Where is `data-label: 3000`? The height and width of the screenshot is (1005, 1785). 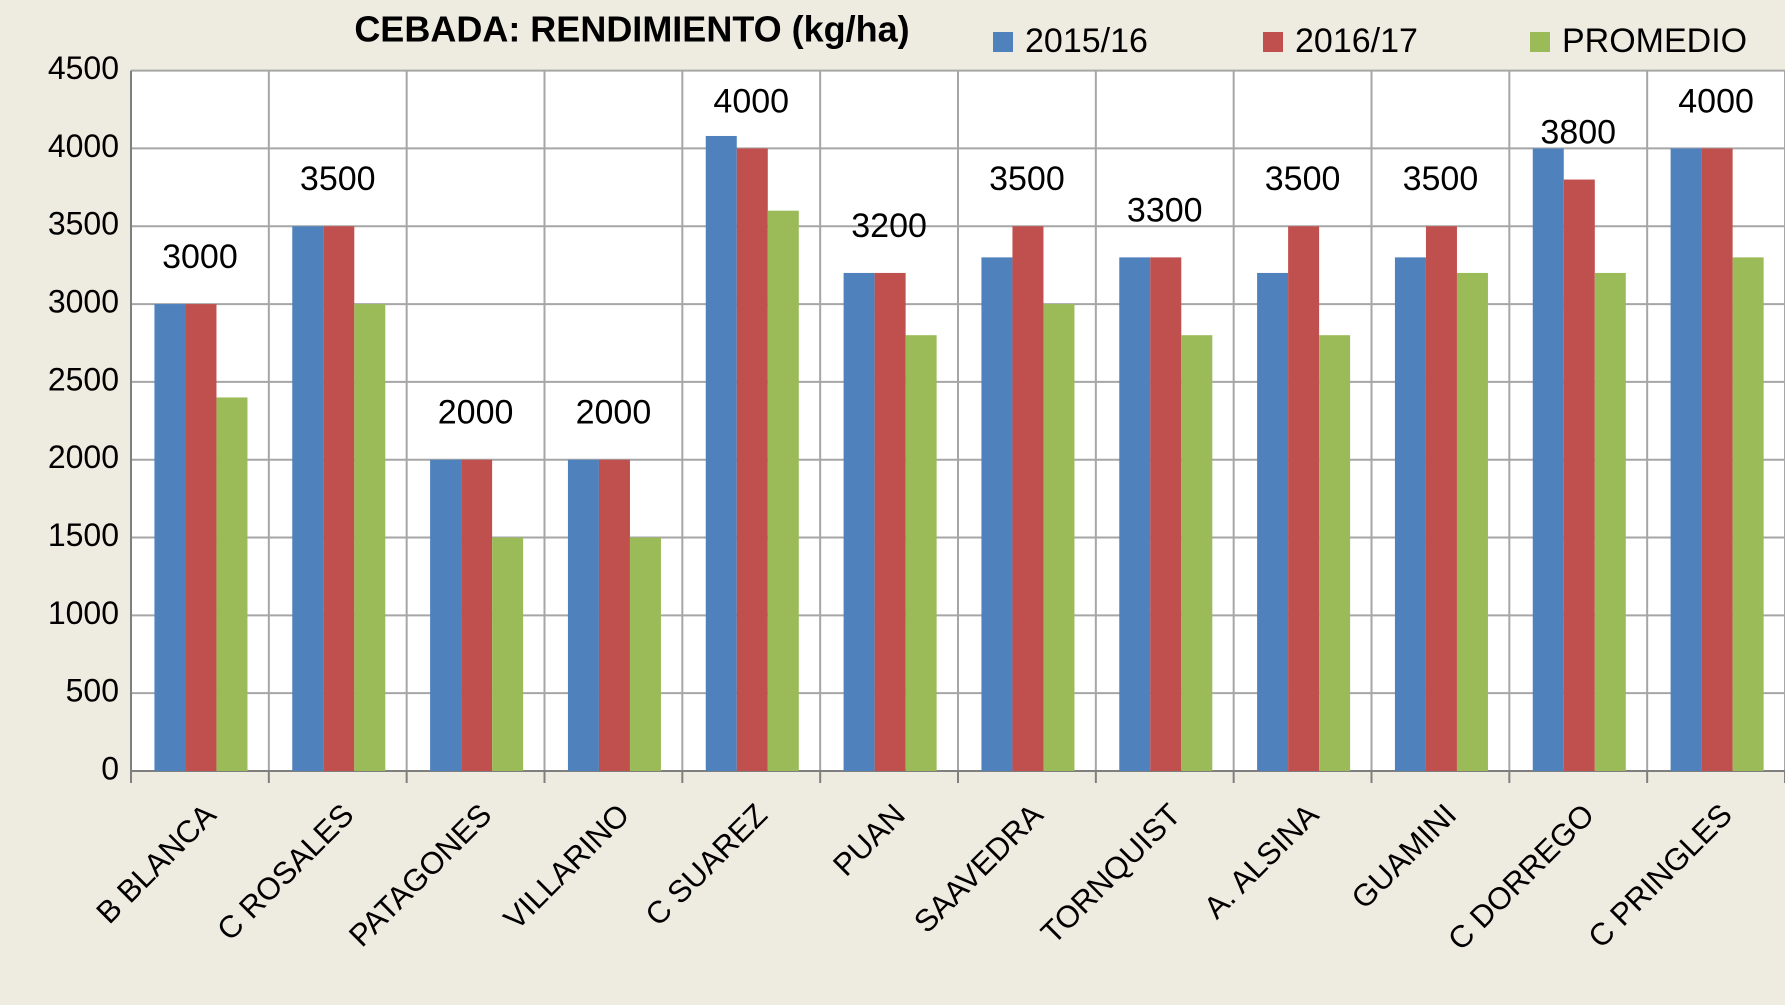
data-label: 3000 is located at coordinates (200, 257).